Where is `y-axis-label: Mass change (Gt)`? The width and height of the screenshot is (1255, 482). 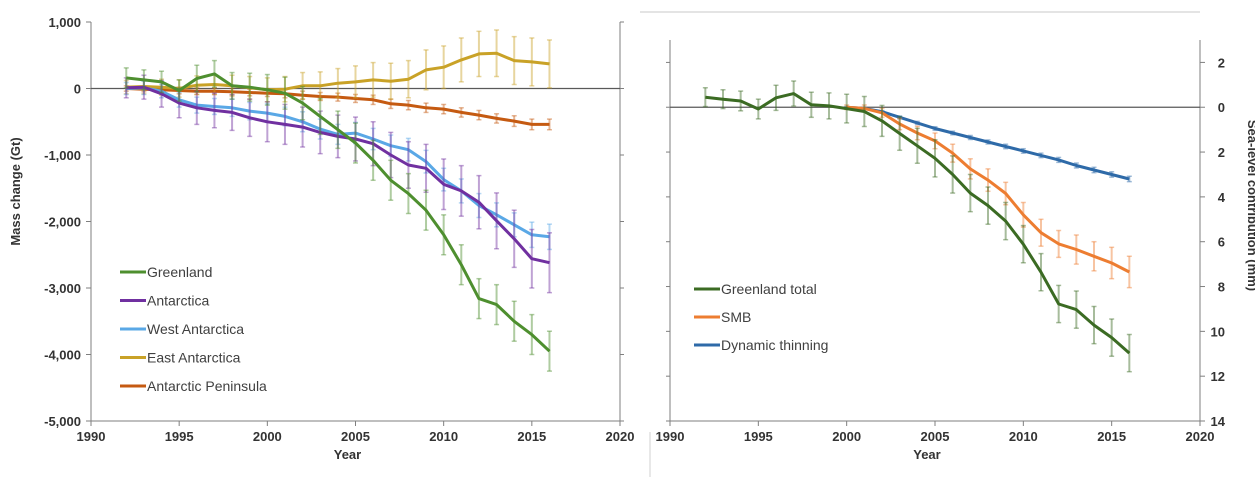 y-axis-label: Mass change (Gt) is located at coordinates (15, 191).